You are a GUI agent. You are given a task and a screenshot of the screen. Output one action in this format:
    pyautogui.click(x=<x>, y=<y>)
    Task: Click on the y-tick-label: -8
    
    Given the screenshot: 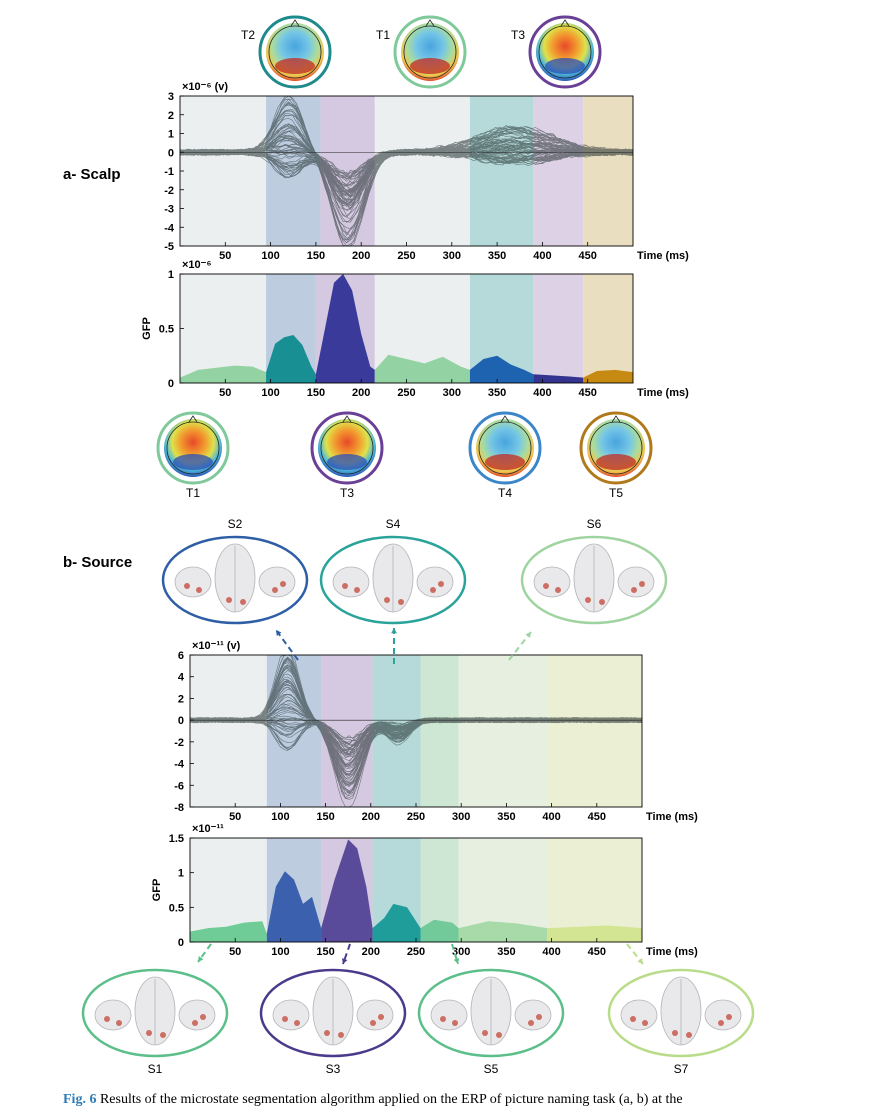 What is the action you would take?
    pyautogui.click(x=179, y=808)
    